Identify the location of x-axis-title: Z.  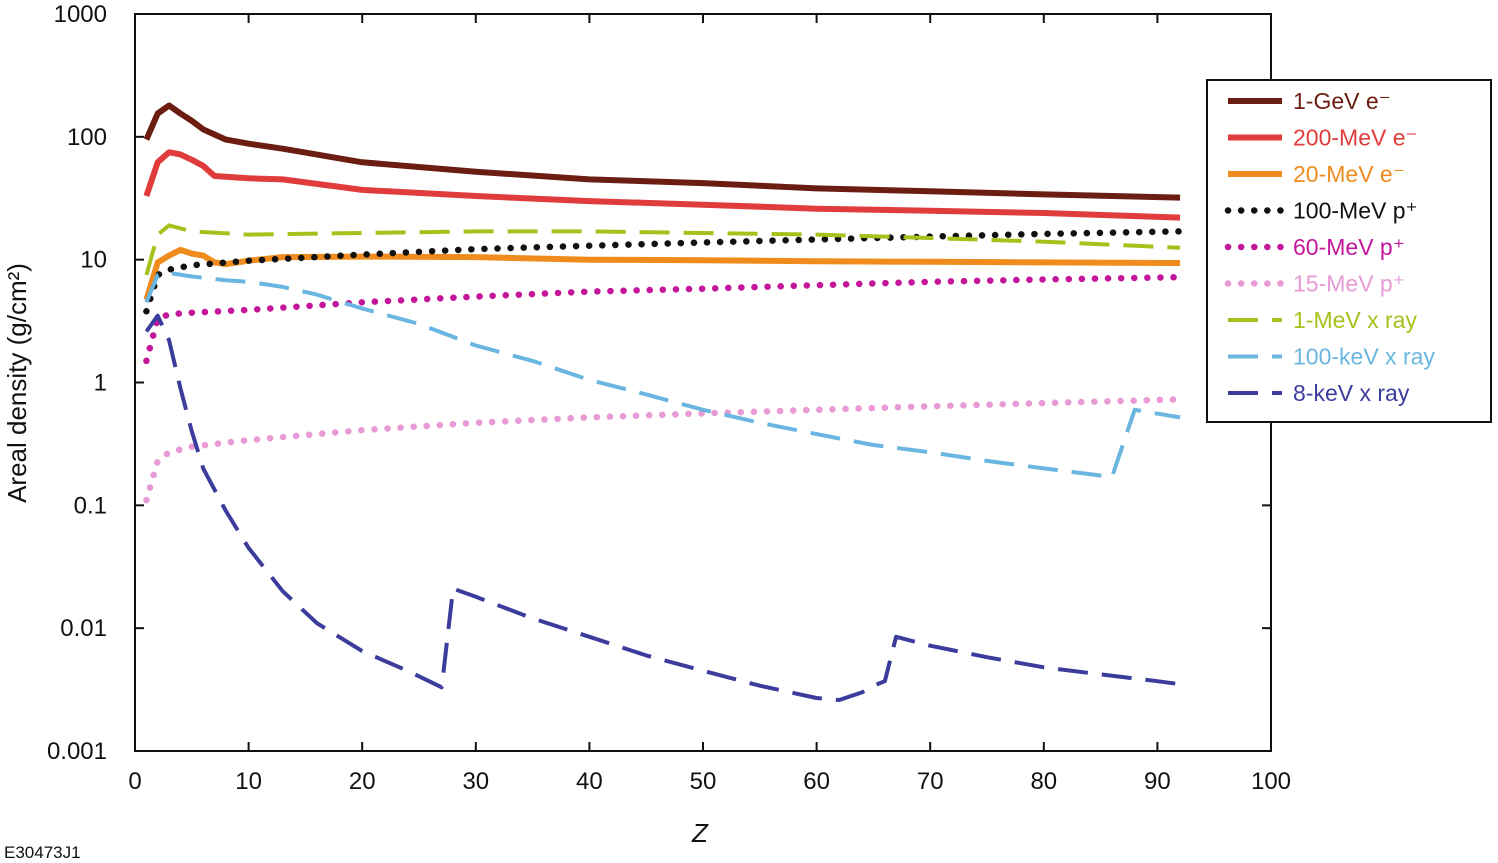
(700, 833).